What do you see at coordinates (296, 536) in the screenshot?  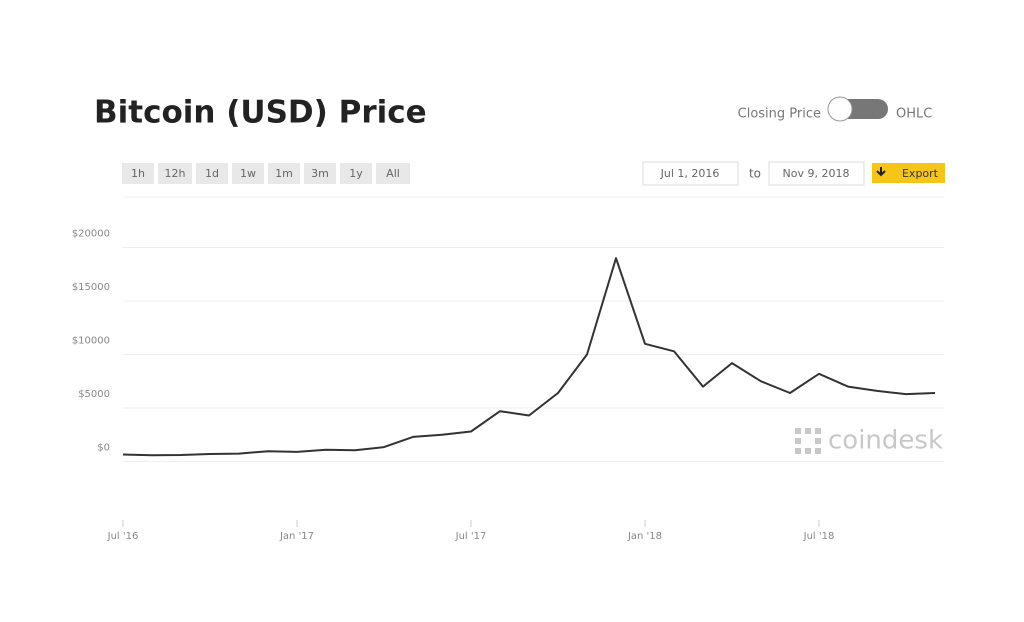 I see `x-tick-label: Jan '17` at bounding box center [296, 536].